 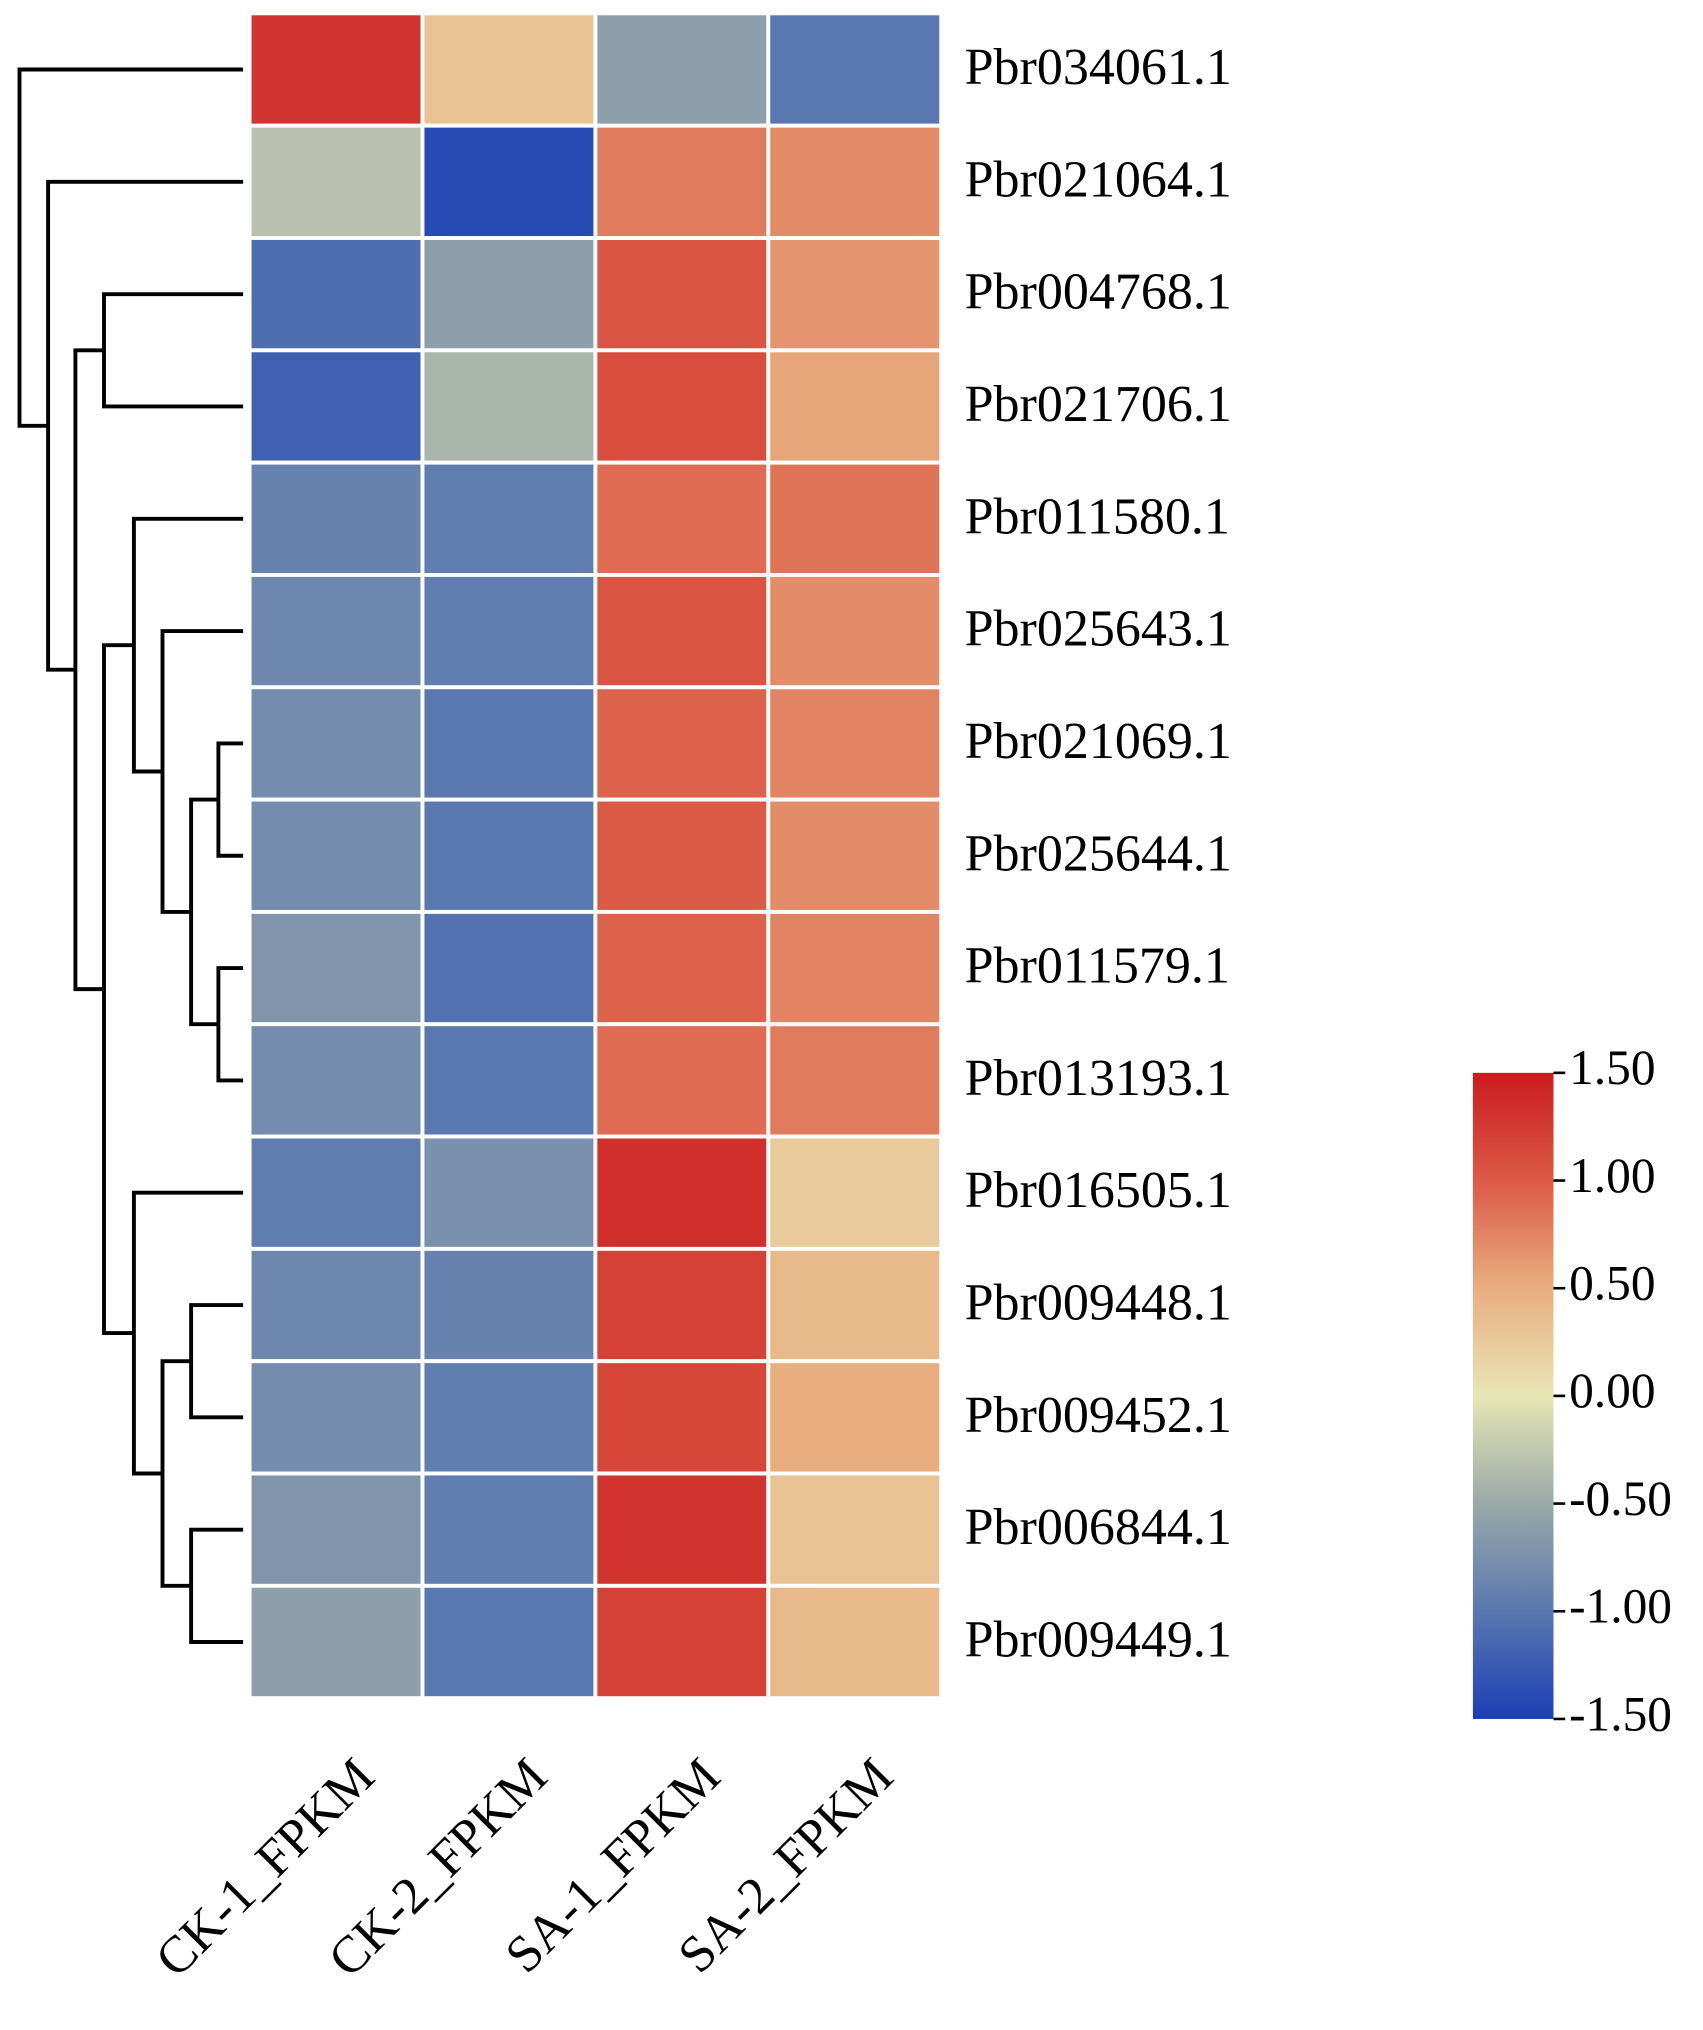 I want to click on colorbar-tick-label: 1.50, so click(x=1612, y=1067).